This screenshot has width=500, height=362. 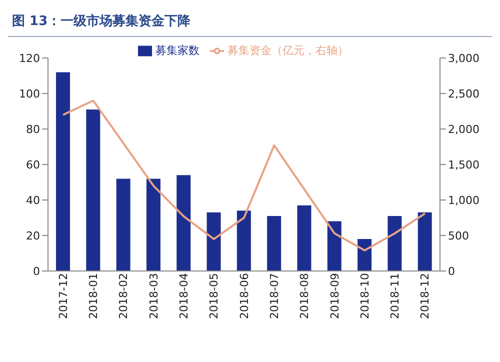 I want to click on x-tick-label: 2018-11, so click(x=395, y=296).